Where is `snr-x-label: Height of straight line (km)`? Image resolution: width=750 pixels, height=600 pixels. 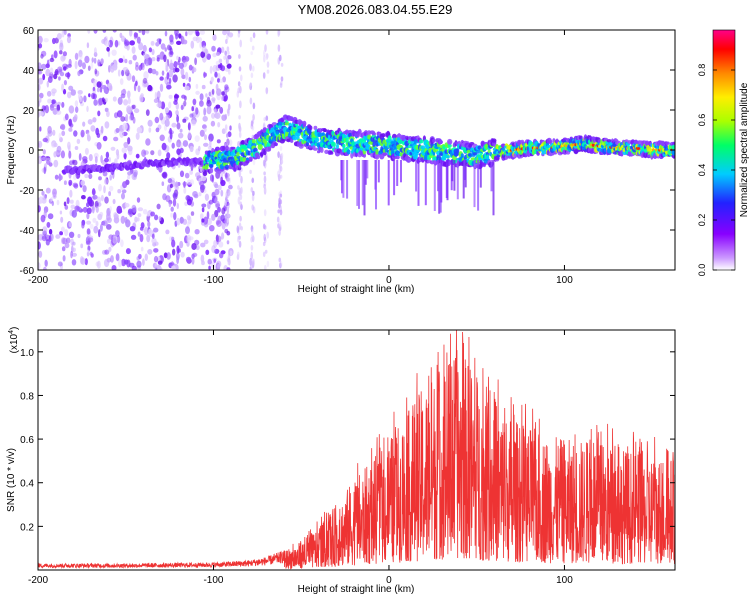
snr-x-label: Height of straight line (km) is located at coordinates (356, 589).